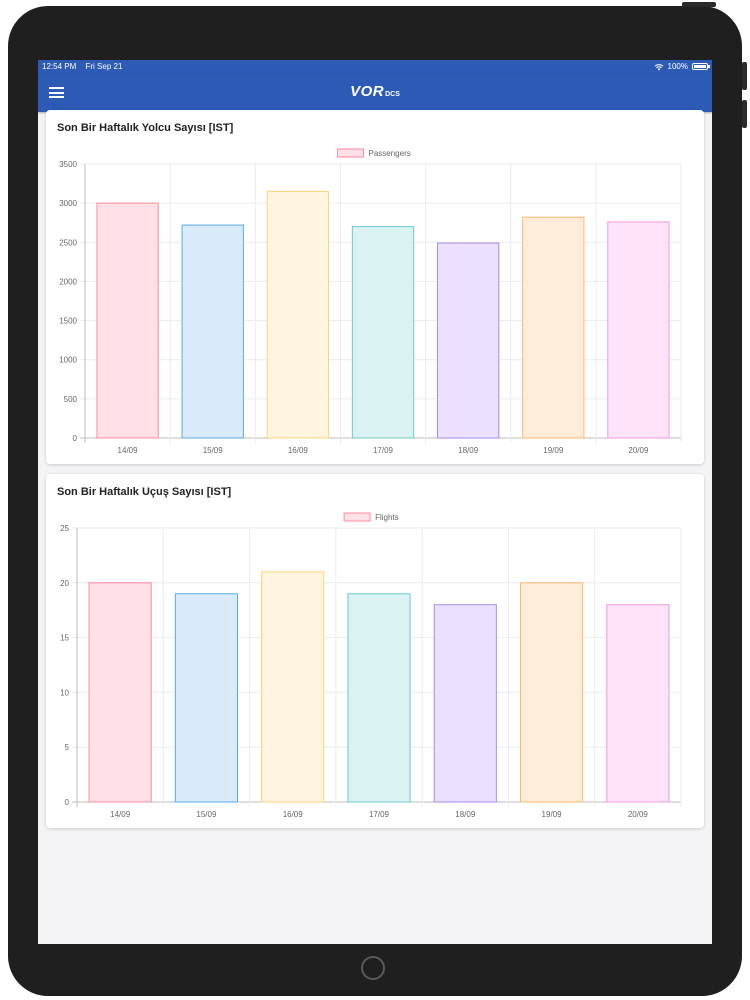 This screenshot has width=750, height=1000. I want to click on app-logo: VORDCS, so click(375, 92).